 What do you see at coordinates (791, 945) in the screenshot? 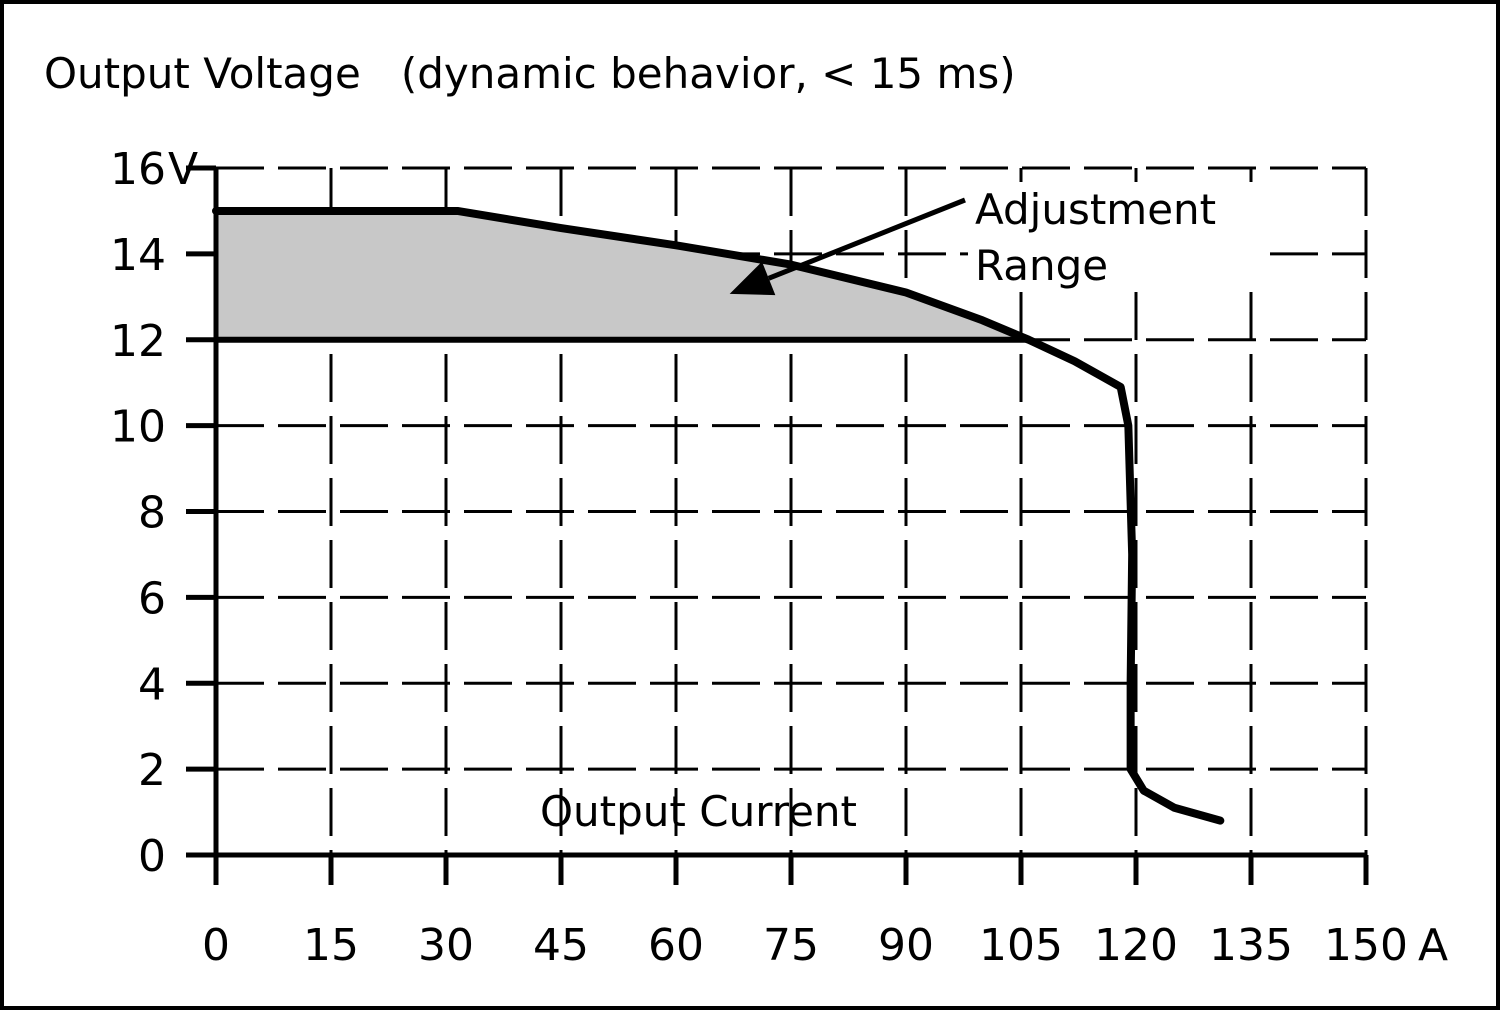
I see `x-tick-label: 75` at bounding box center [791, 945].